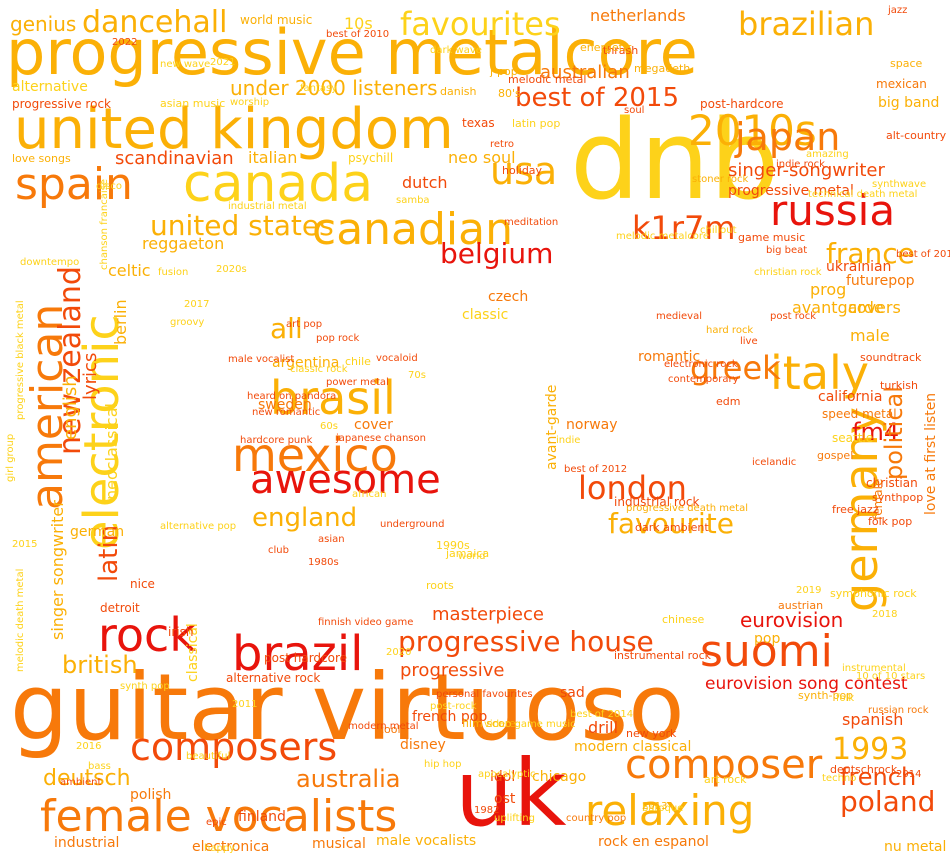  Describe the element at coordinates (602, 714) in the screenshot. I see `word-cloud-term: best of 2014` at that location.